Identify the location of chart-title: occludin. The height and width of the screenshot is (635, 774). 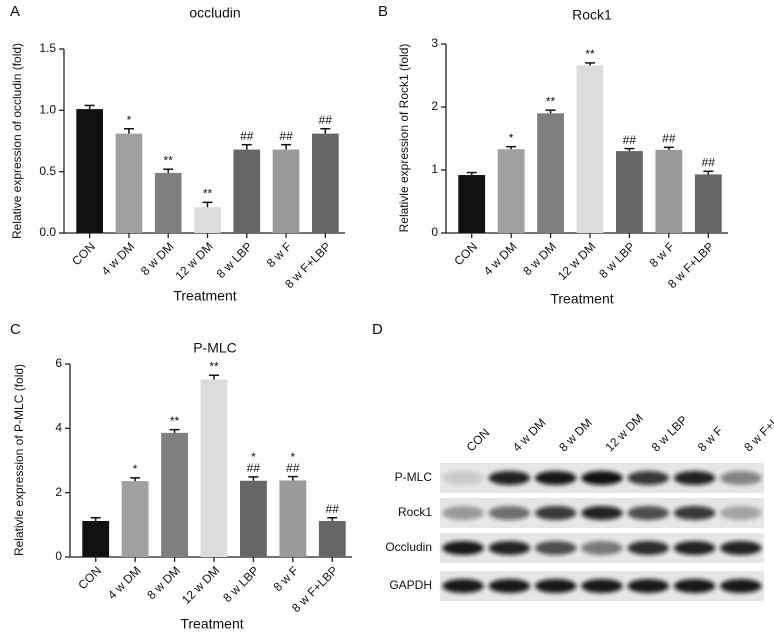
(214, 13).